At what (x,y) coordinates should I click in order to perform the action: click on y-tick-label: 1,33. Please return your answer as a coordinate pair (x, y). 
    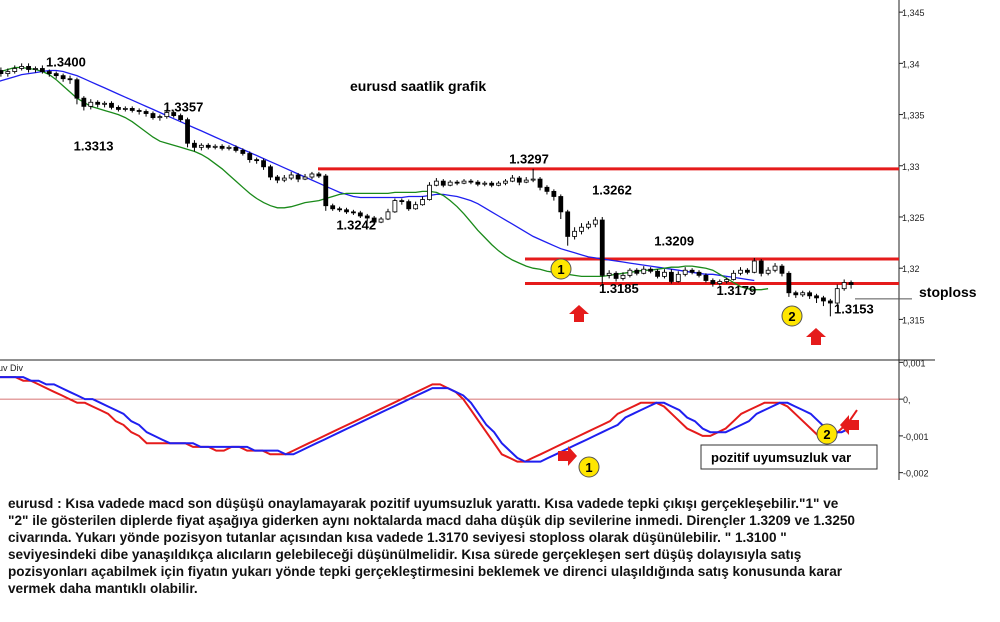
    Looking at the image, I should click on (911, 167).